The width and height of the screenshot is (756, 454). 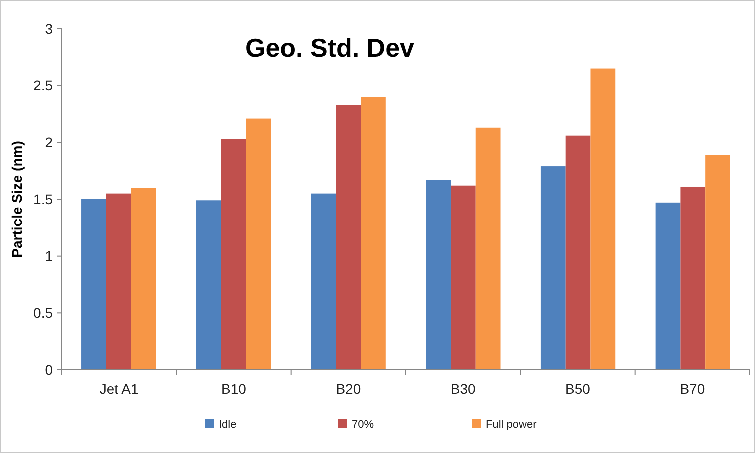 What do you see at coordinates (234, 389) in the screenshot?
I see `x-tick-label: B10` at bounding box center [234, 389].